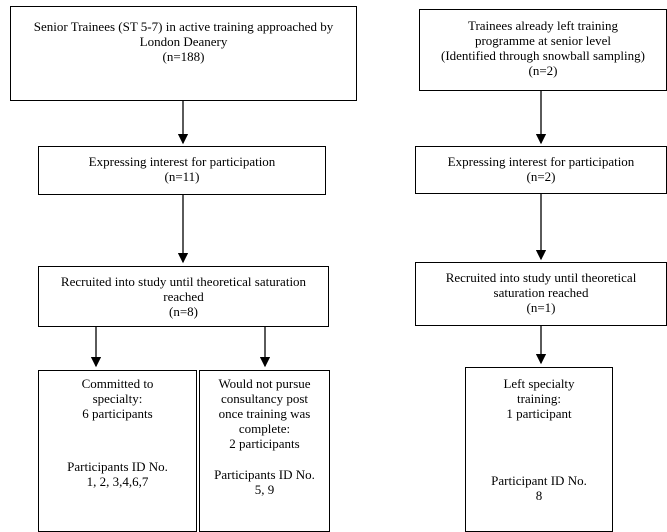  What do you see at coordinates (543, 55) in the screenshot?
I see `text: (Identified through snowball sampling)` at bounding box center [543, 55].